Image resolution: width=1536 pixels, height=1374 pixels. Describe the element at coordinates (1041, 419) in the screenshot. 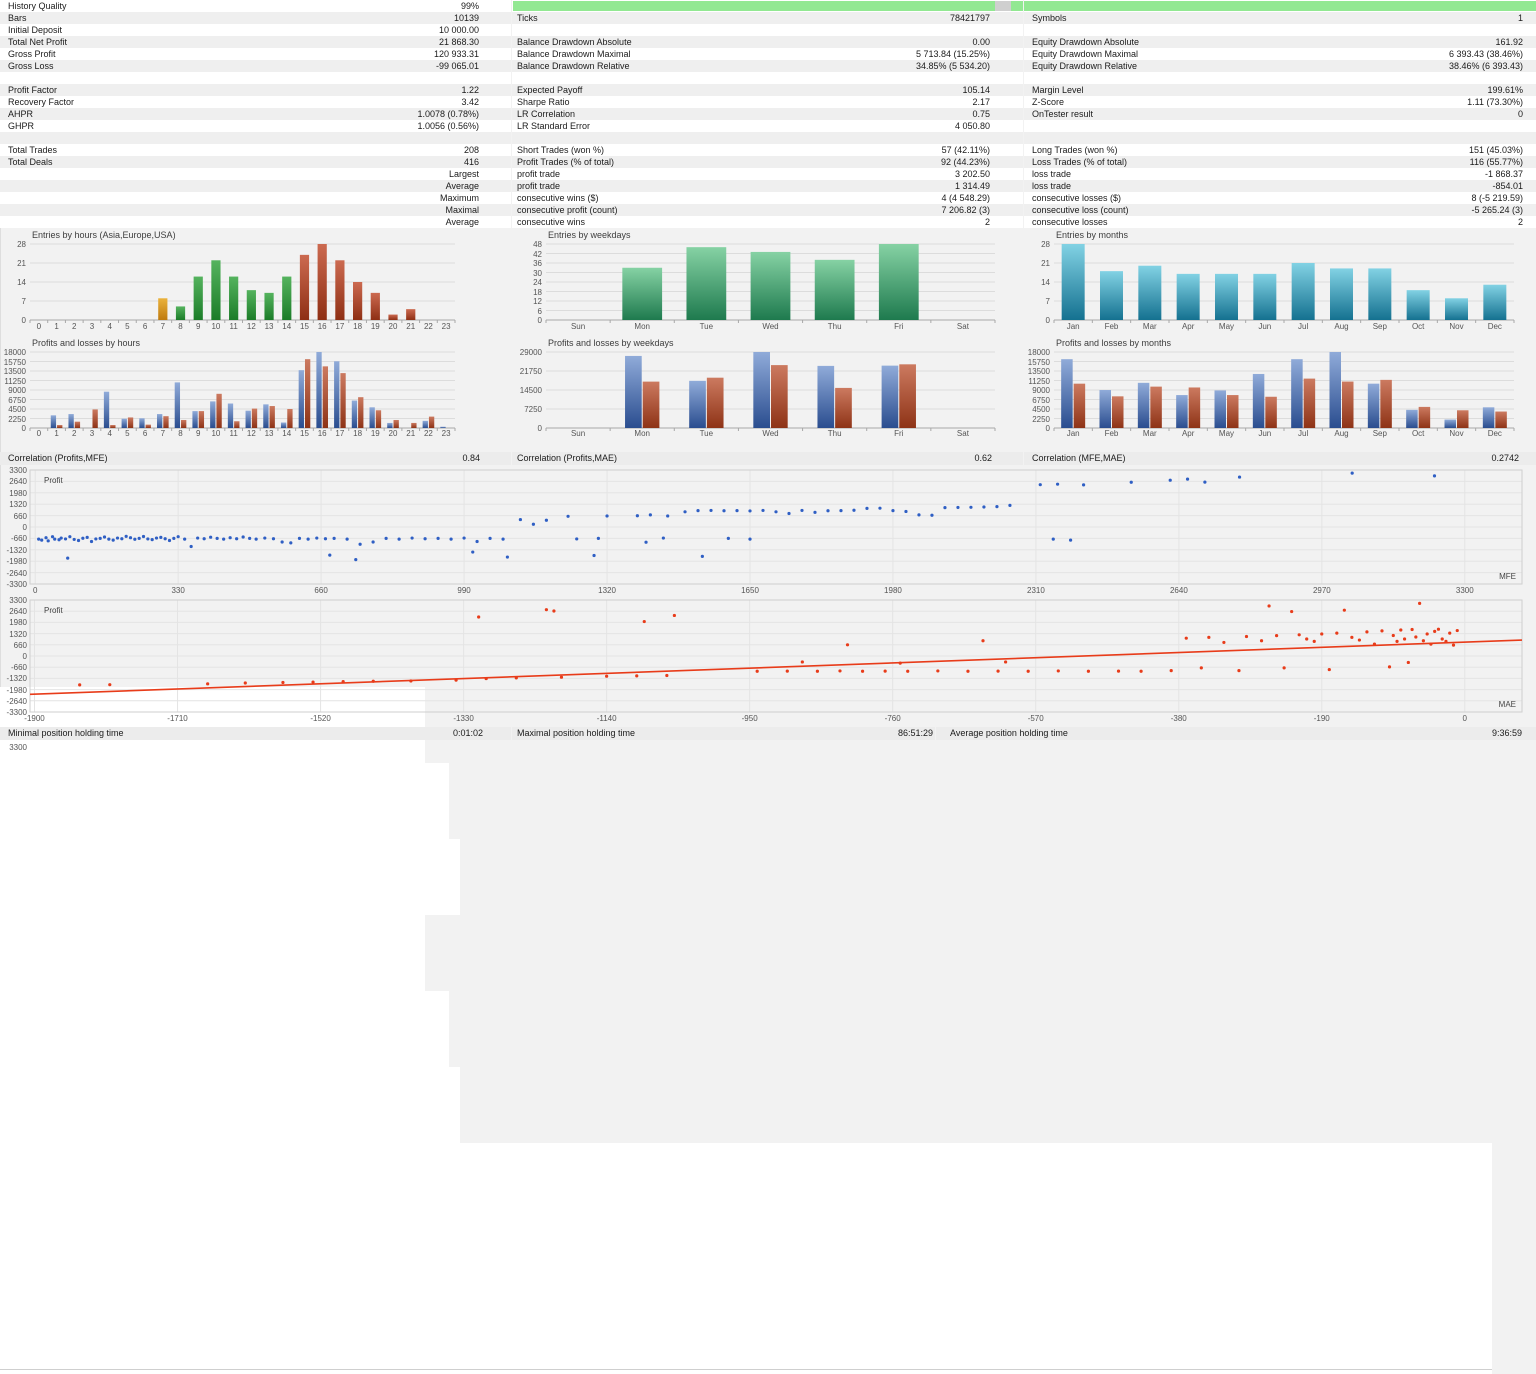

I see `y-tick-label: 2250` at that location.